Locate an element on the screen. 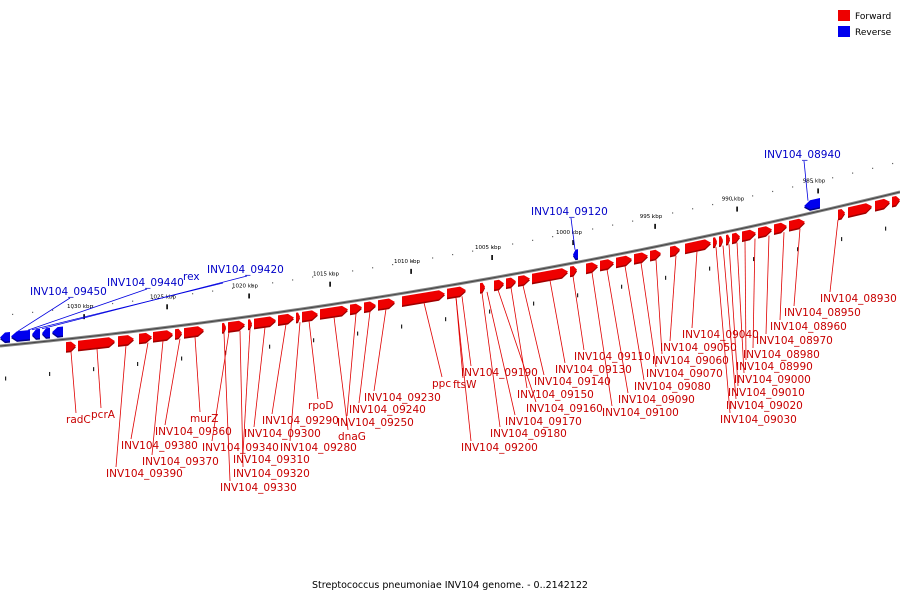  scale-tick-label: 985 kbp is located at coordinates (814, 181).